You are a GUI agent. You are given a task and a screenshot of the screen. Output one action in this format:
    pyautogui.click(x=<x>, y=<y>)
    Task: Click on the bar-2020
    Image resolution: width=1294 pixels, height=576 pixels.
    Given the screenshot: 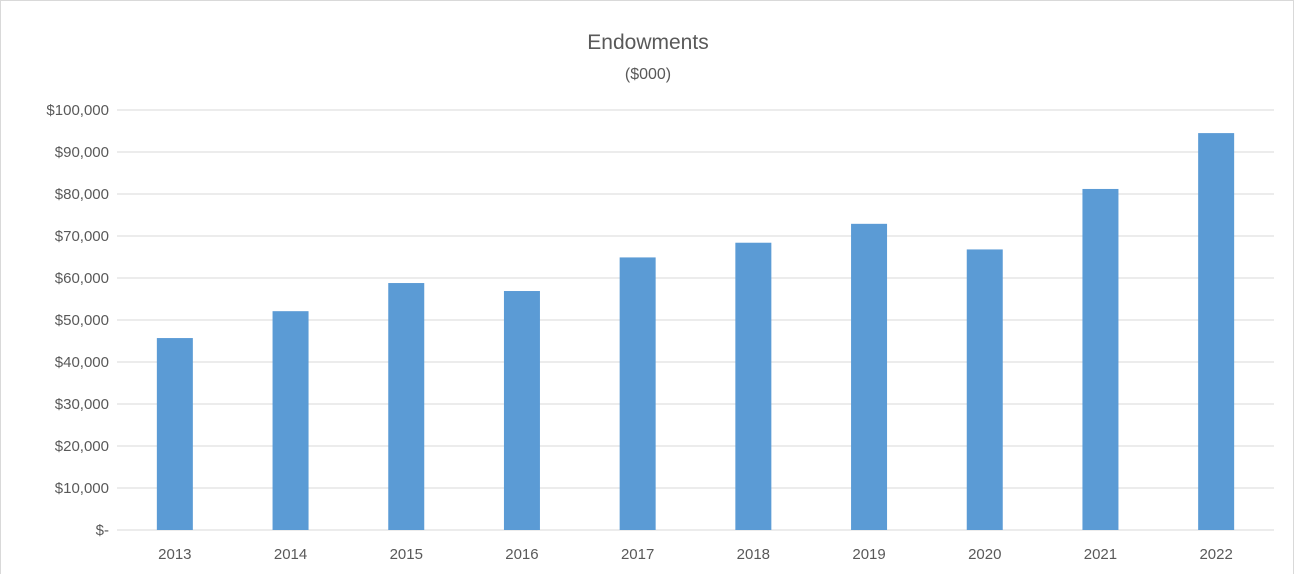 What is the action you would take?
    pyautogui.click(x=984, y=389)
    